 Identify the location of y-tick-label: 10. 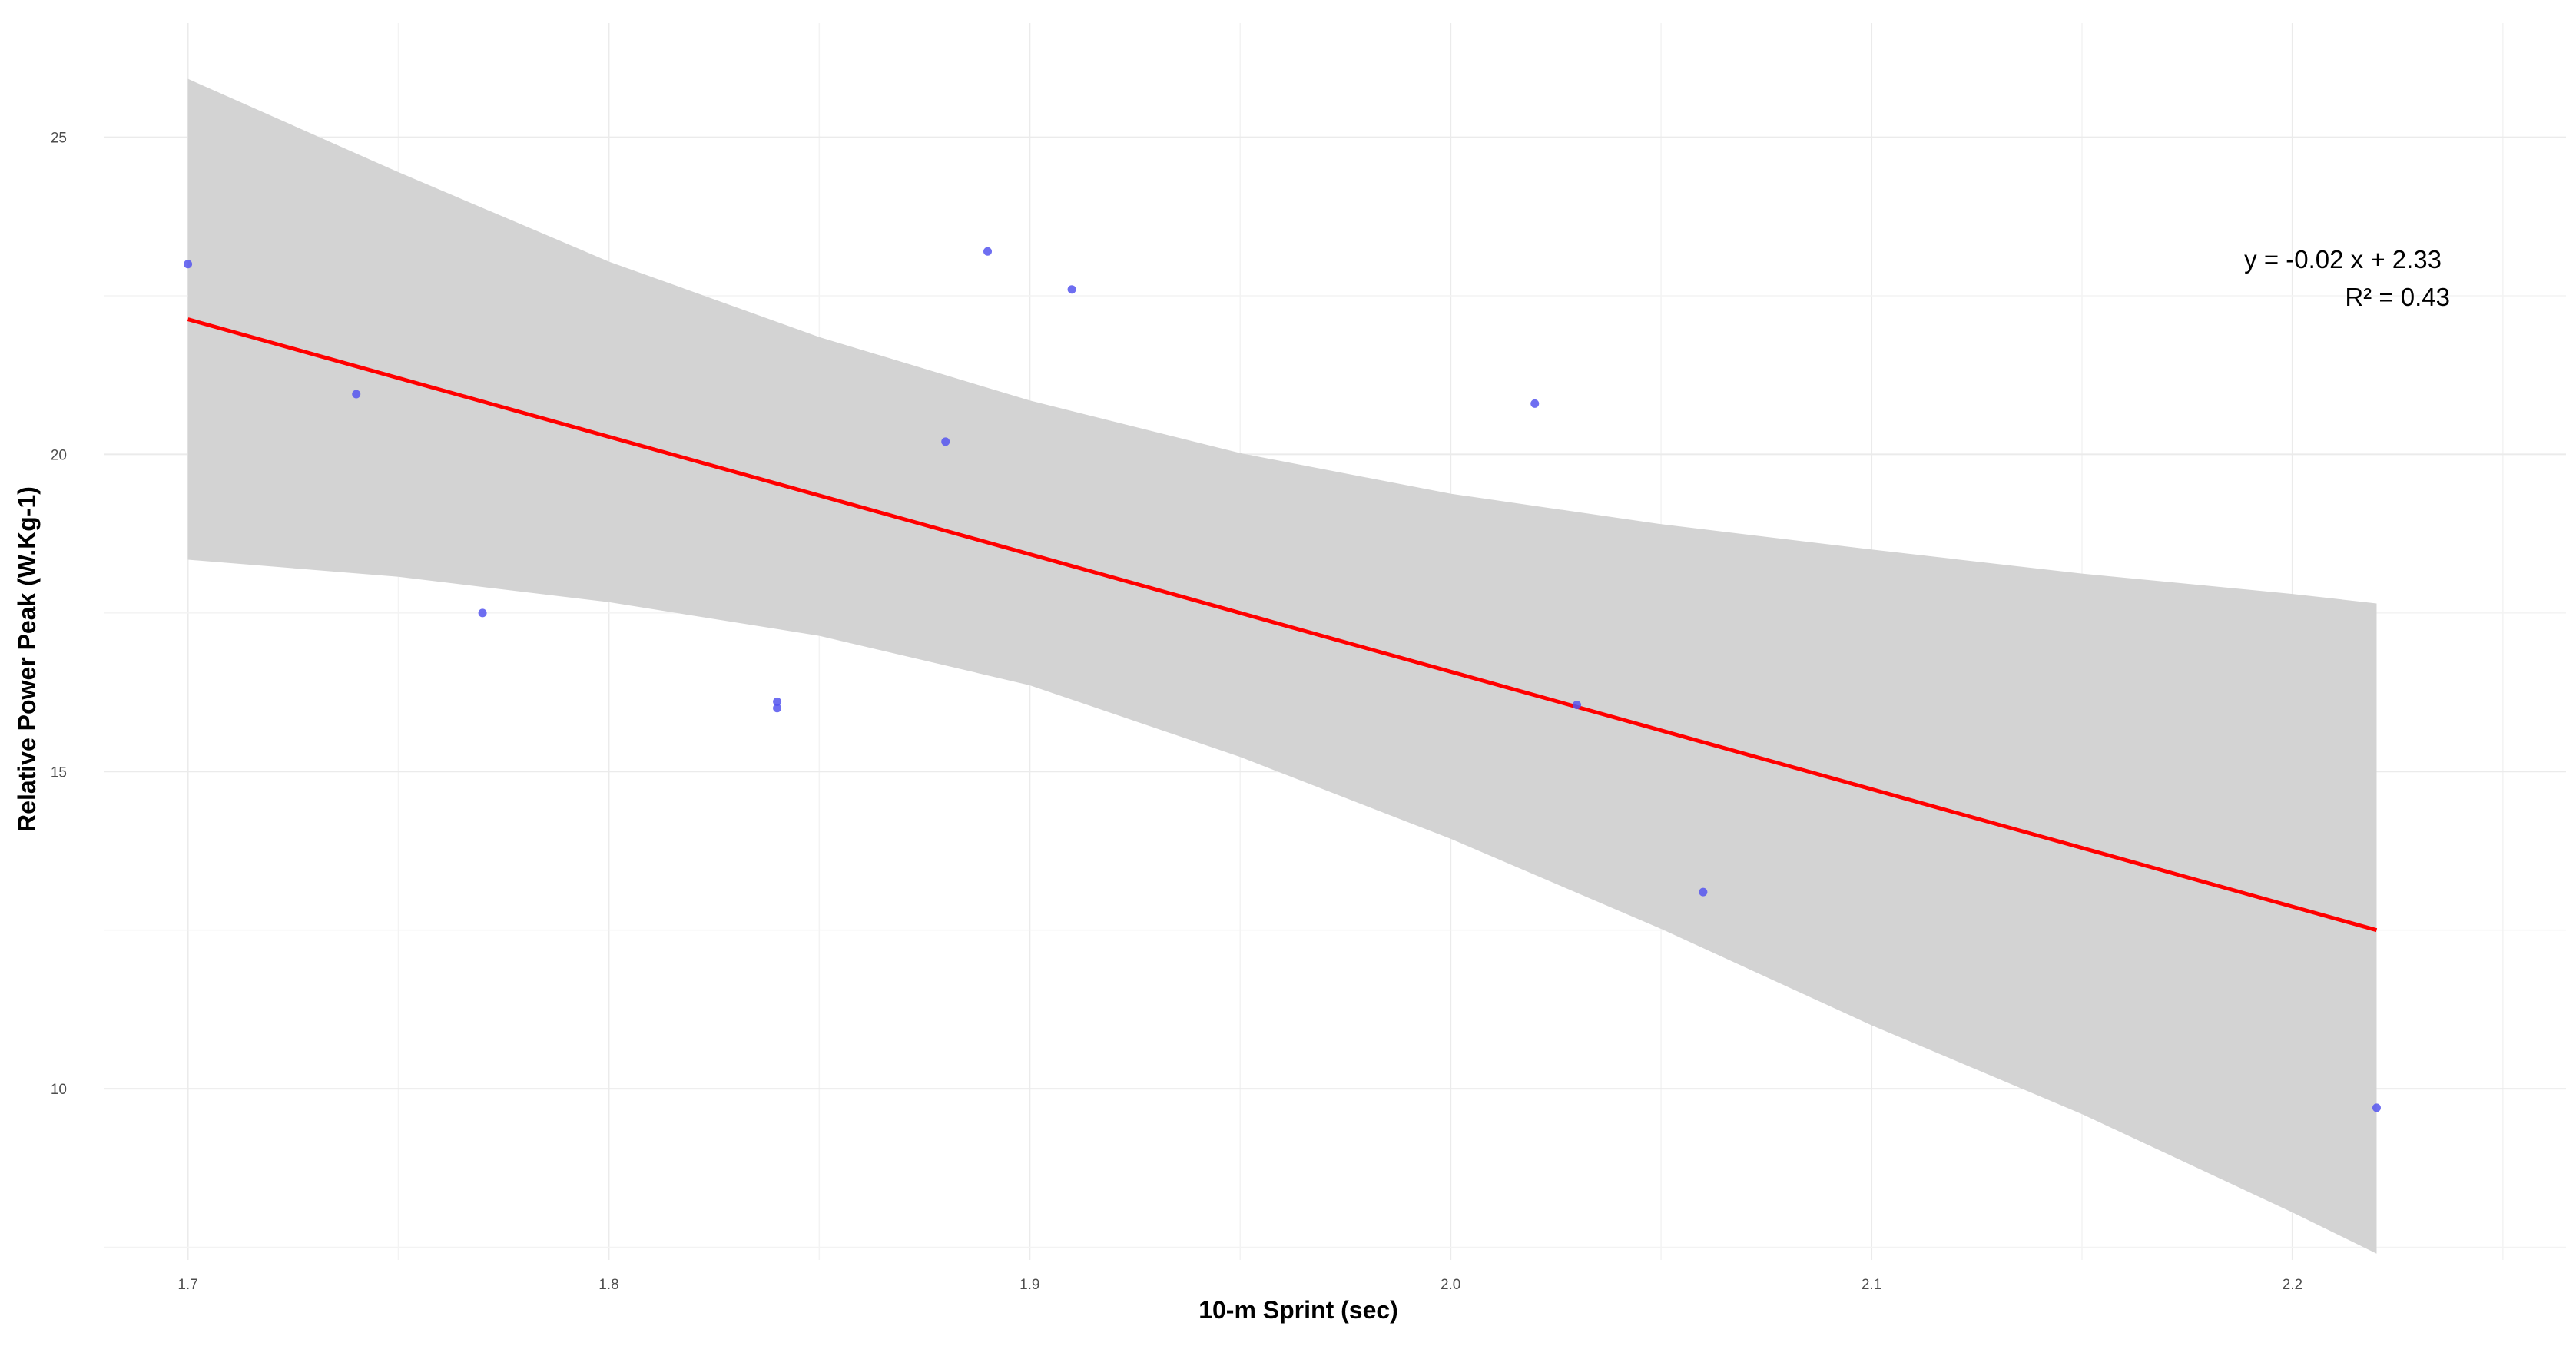
(59, 1090).